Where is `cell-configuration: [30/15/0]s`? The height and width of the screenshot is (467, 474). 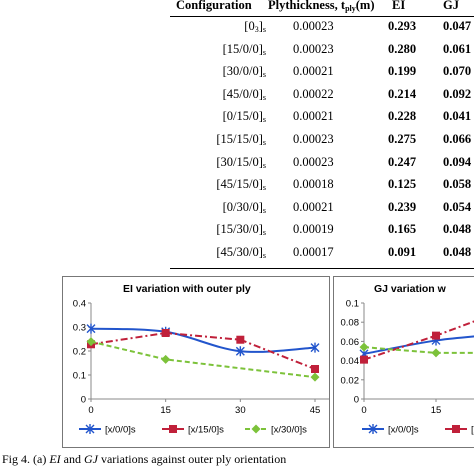 cell-configuration: [30/15/0]s is located at coordinates (241, 162).